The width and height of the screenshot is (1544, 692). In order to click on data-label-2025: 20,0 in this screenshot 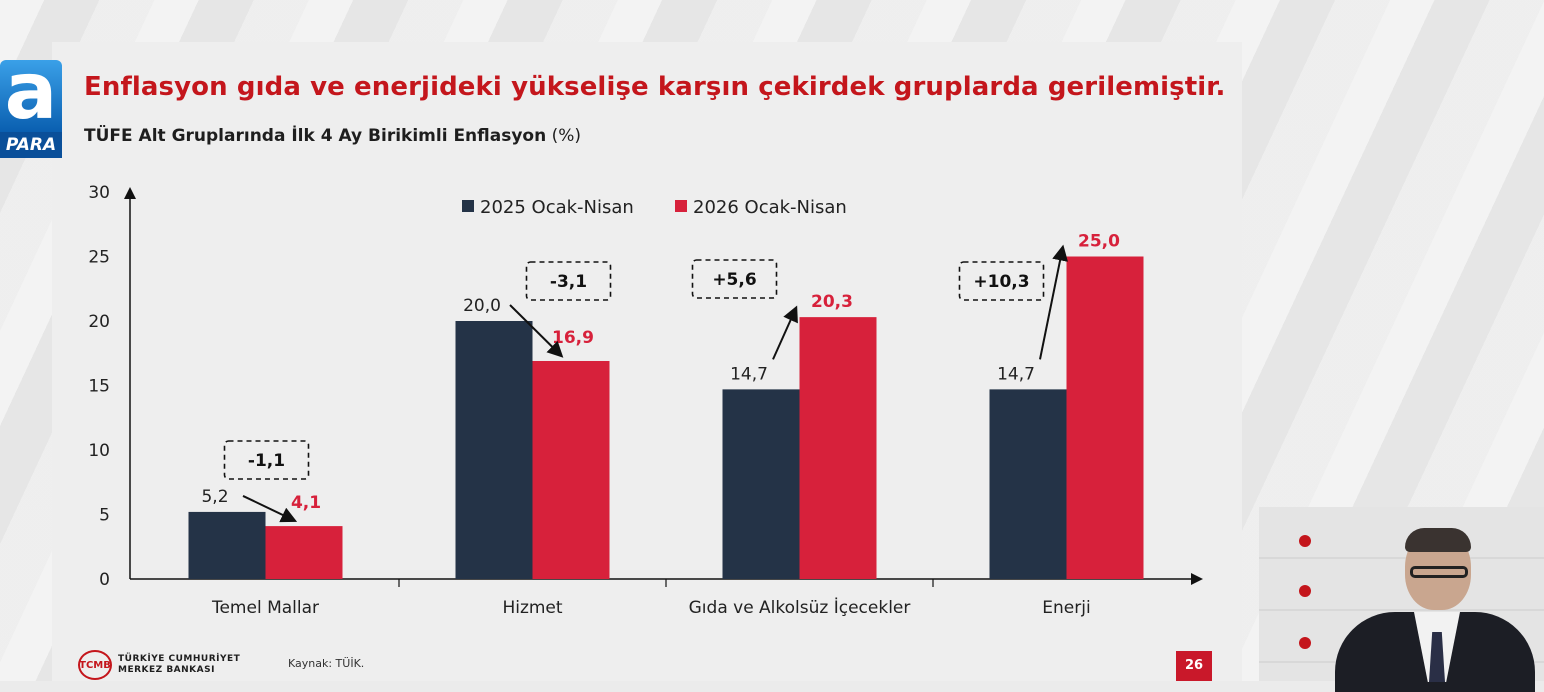, I will do `click(482, 306)`.